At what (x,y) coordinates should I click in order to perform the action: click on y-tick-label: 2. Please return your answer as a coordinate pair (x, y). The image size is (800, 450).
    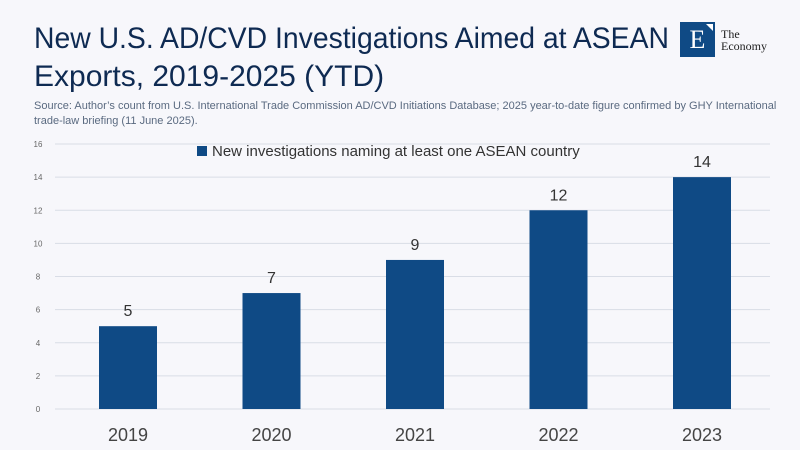
    Looking at the image, I should click on (38, 376).